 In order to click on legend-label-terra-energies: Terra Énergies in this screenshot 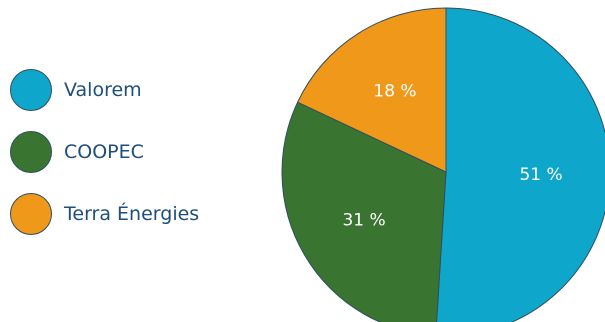, I will do `click(132, 214)`.